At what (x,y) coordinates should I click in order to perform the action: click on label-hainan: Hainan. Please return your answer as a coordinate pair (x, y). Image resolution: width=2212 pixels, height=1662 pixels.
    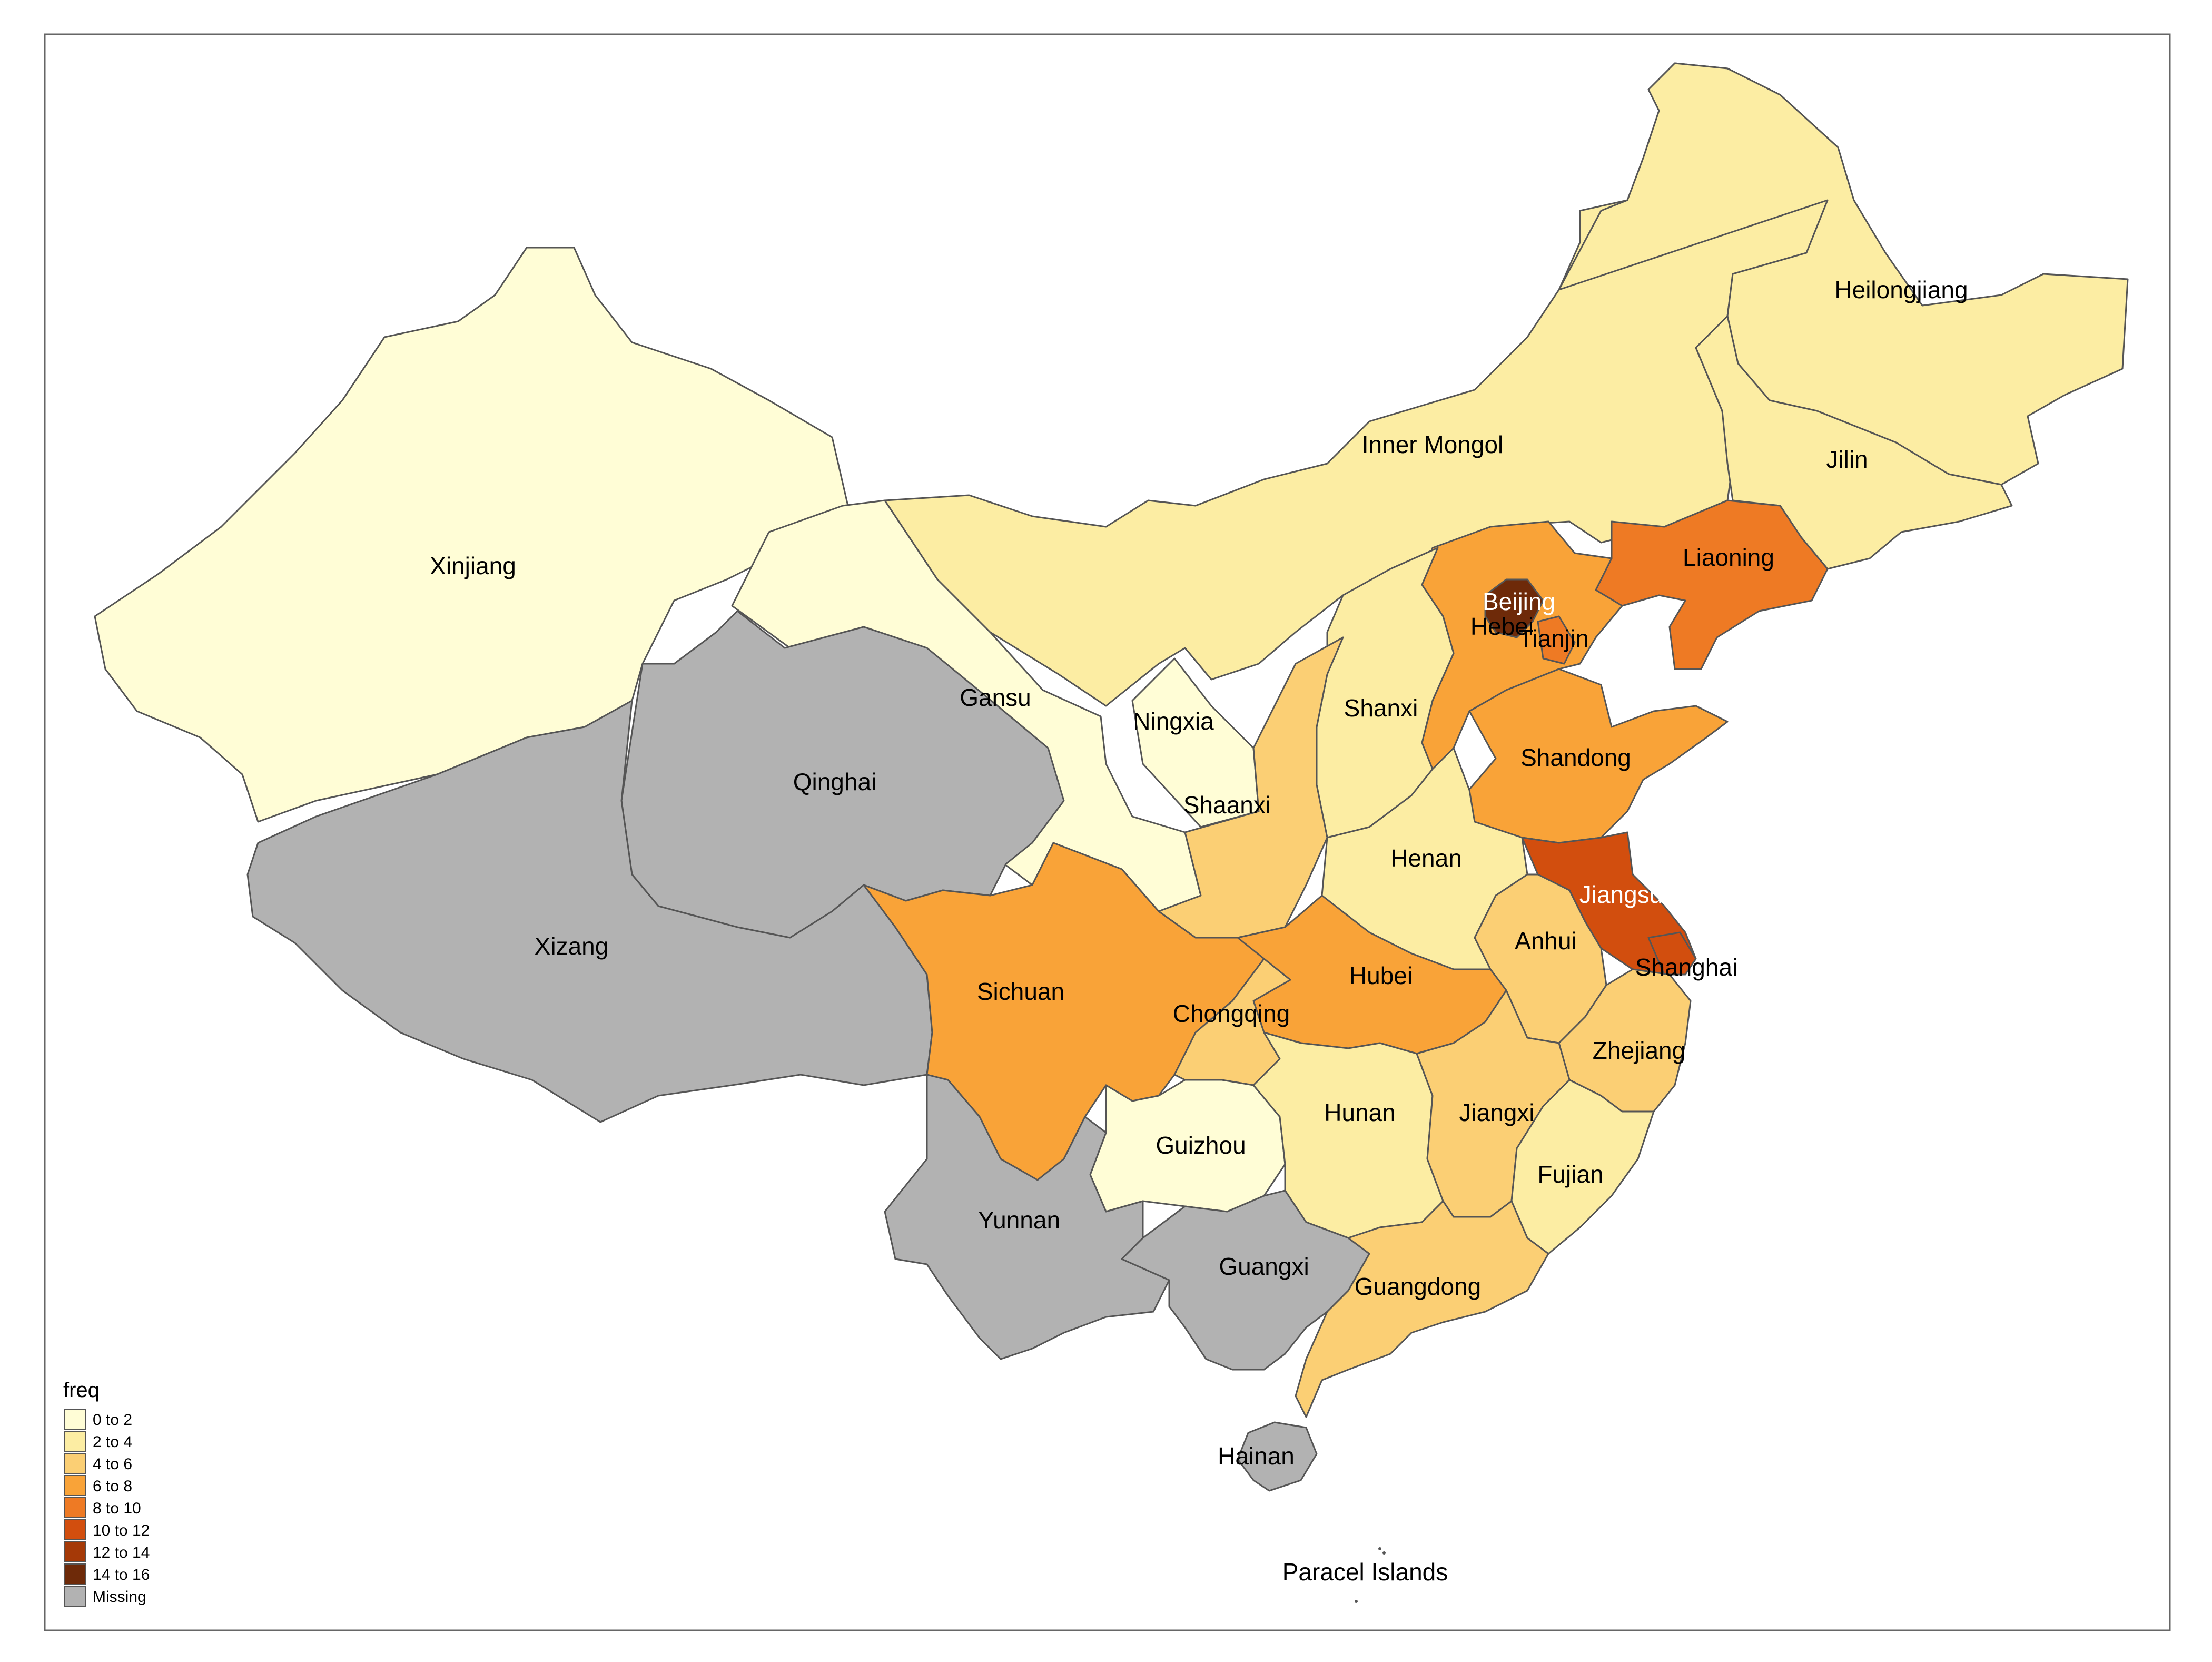
    Looking at the image, I should click on (1256, 1456).